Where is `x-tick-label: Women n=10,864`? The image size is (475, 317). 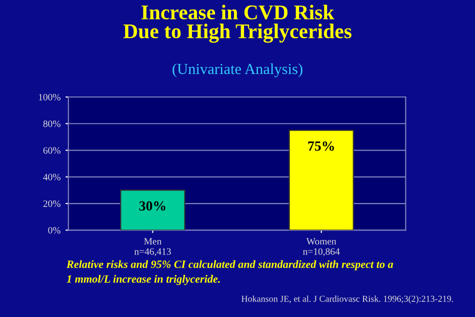
x-tick-label: Women n=10,864 is located at coordinates (321, 247).